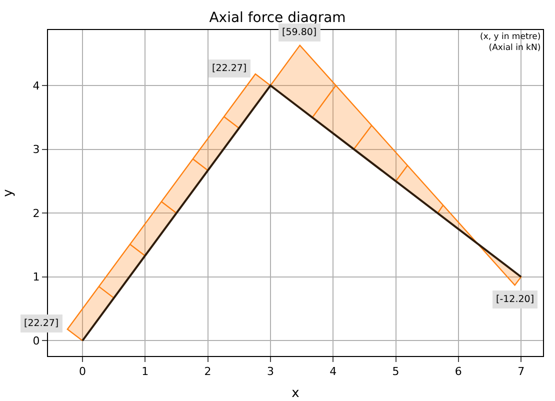 This screenshot has width=555, height=401. Describe the element at coordinates (82, 371) in the screenshot. I see `x-tick-label: 0` at that location.